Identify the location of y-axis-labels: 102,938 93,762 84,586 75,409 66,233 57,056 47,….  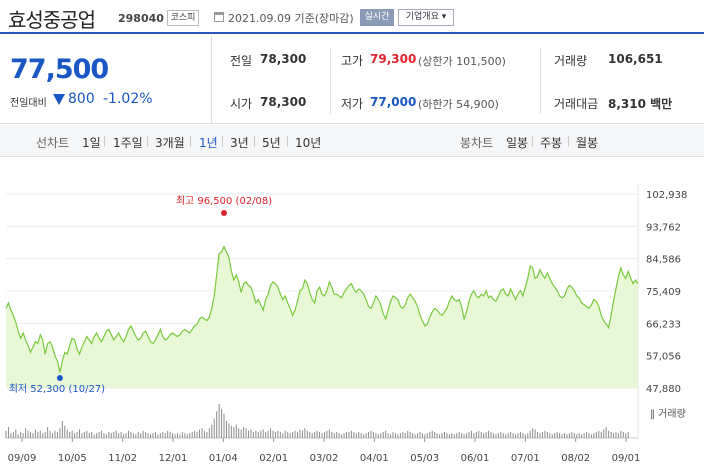
(666, 292).